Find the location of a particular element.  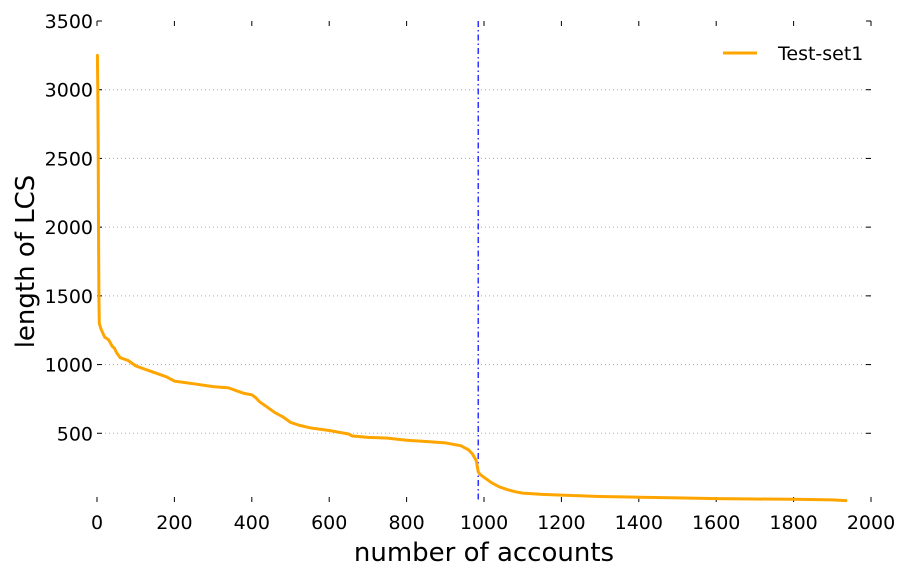

x-tick-label: 1800 is located at coordinates (793, 523).